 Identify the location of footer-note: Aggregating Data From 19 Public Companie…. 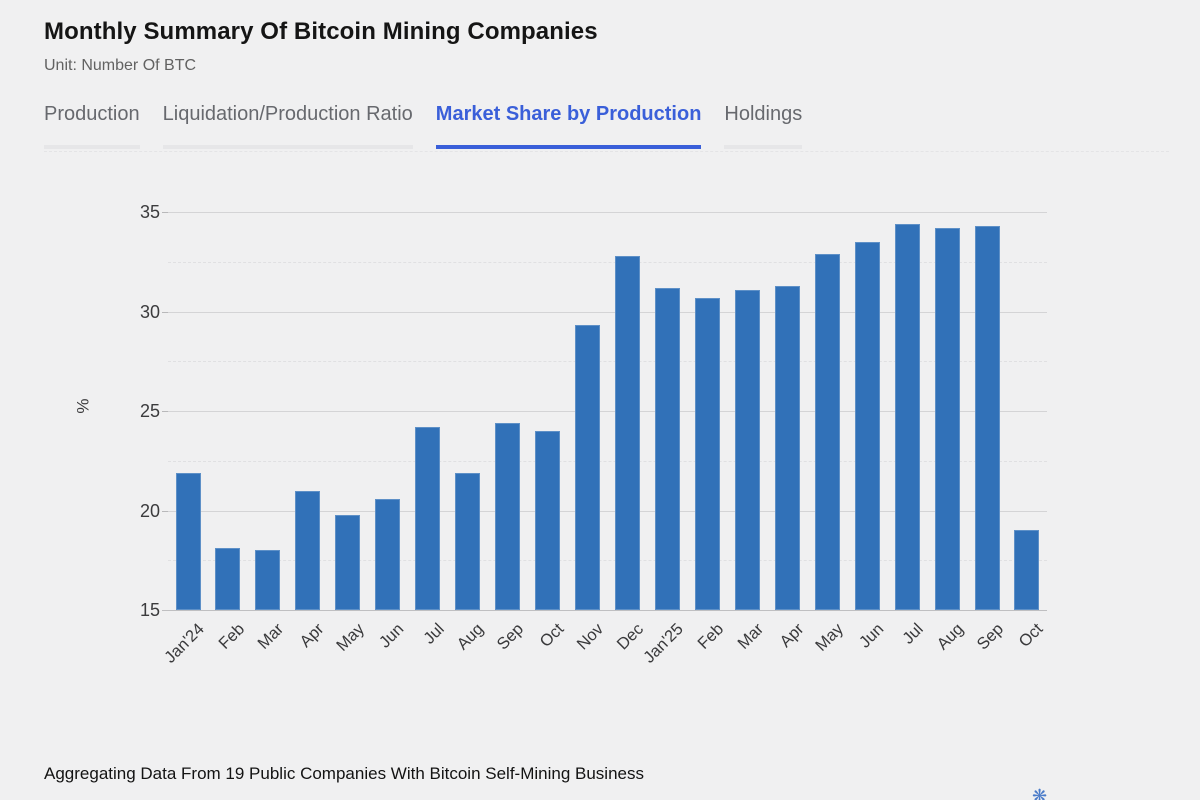
(344, 773).